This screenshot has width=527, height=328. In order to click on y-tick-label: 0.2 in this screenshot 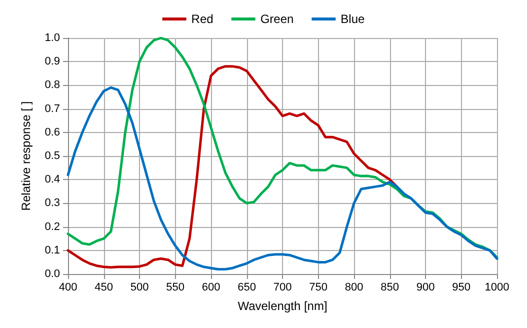, I will do `click(52, 226)`.